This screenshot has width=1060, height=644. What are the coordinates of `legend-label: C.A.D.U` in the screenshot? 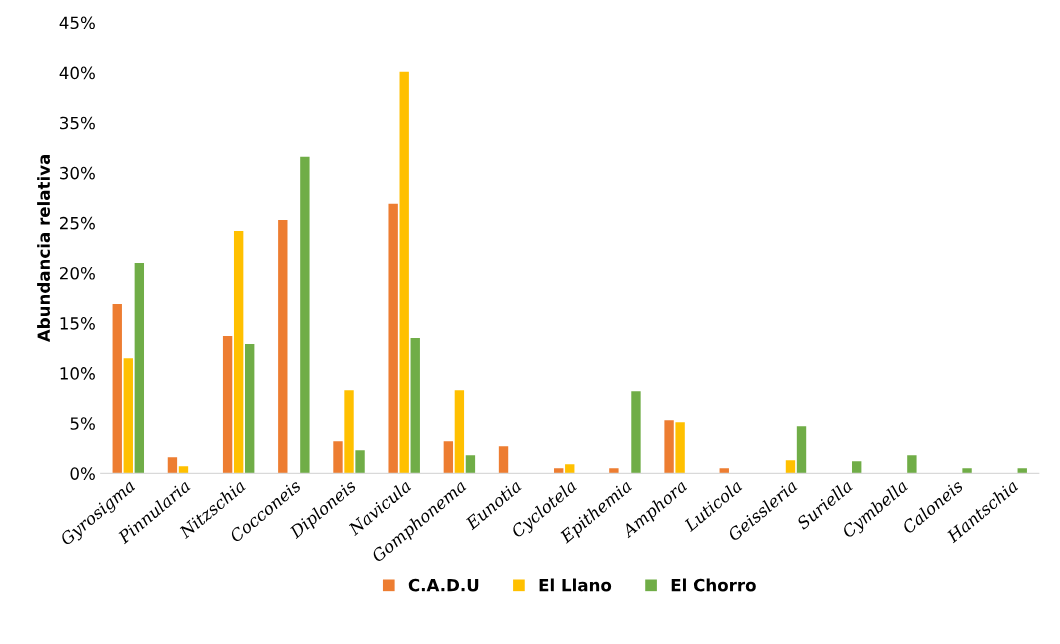 It's located at (443, 585).